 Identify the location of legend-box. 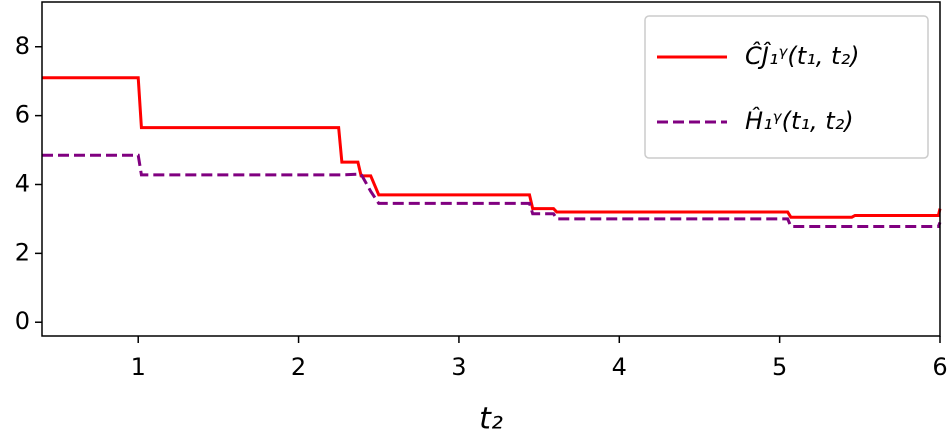
(786, 87).